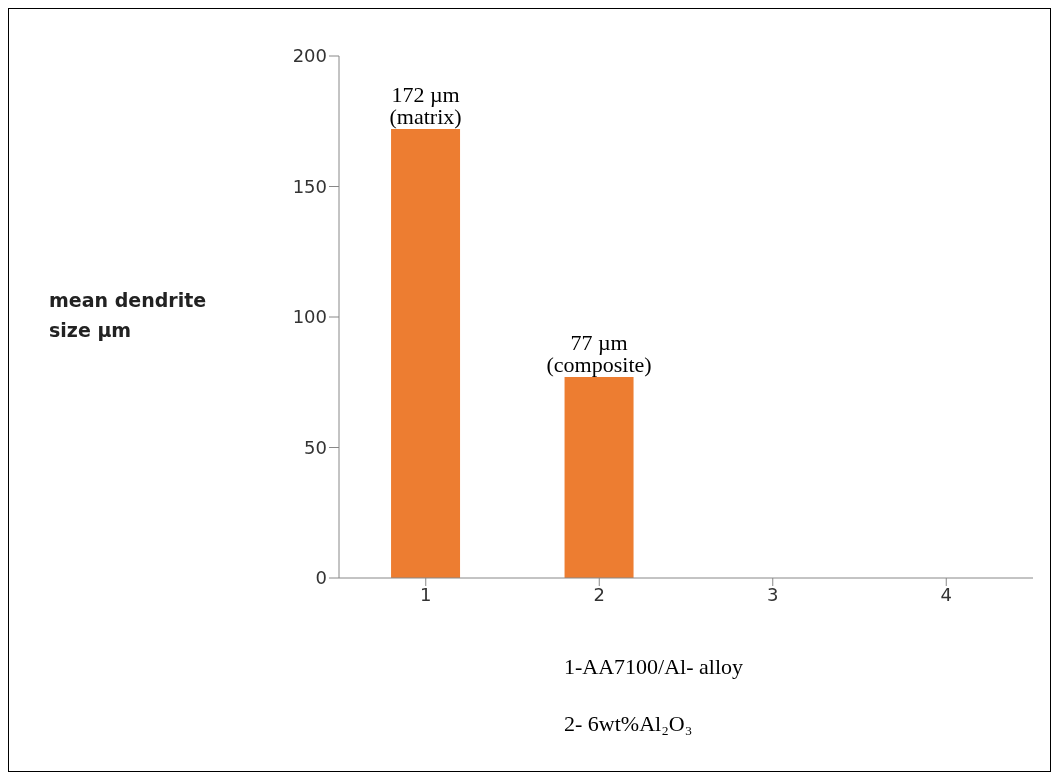 This screenshot has width=1057, height=778. Describe the element at coordinates (425, 106) in the screenshot. I see `data-label: 172 µm (matrix)` at that location.